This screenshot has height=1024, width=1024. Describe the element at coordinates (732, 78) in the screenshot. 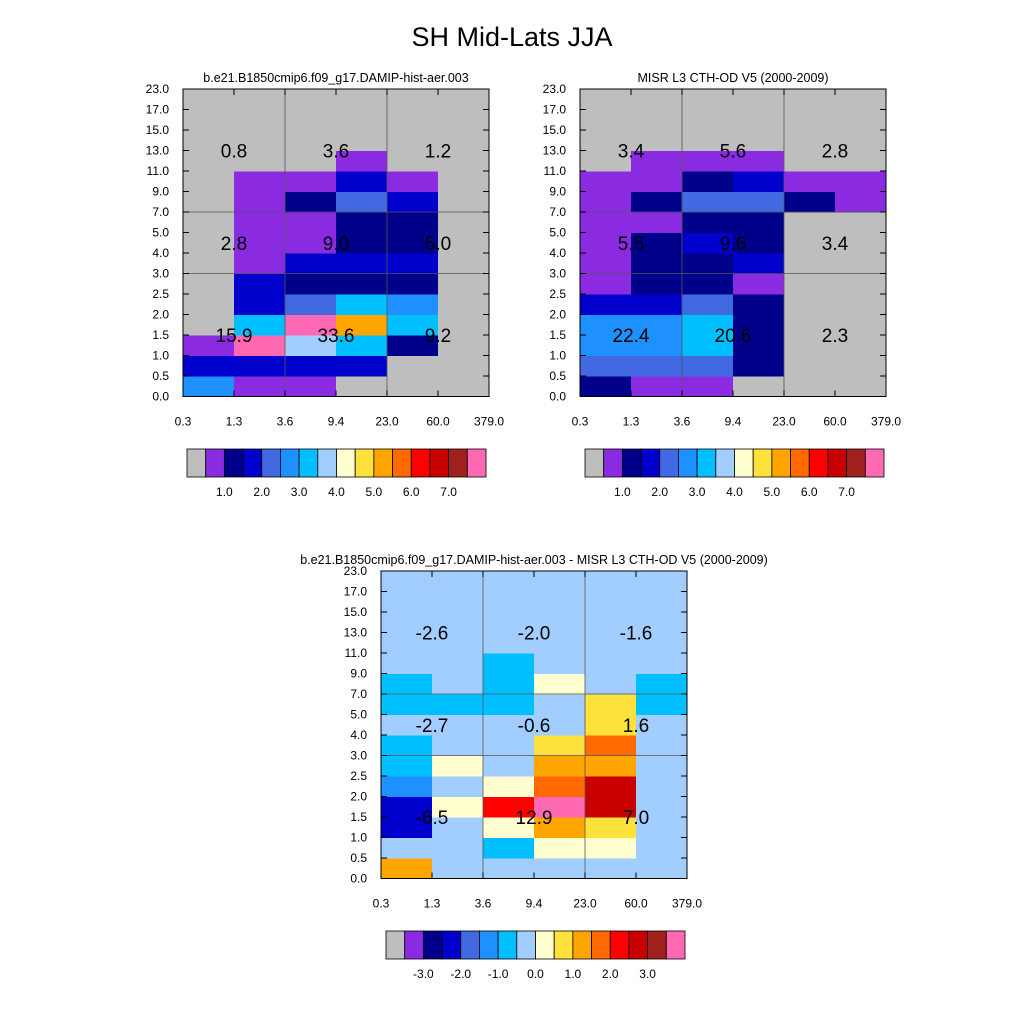

I see `panel-title: MISR L3 CTH-OD V5 (2000-2009)` at that location.